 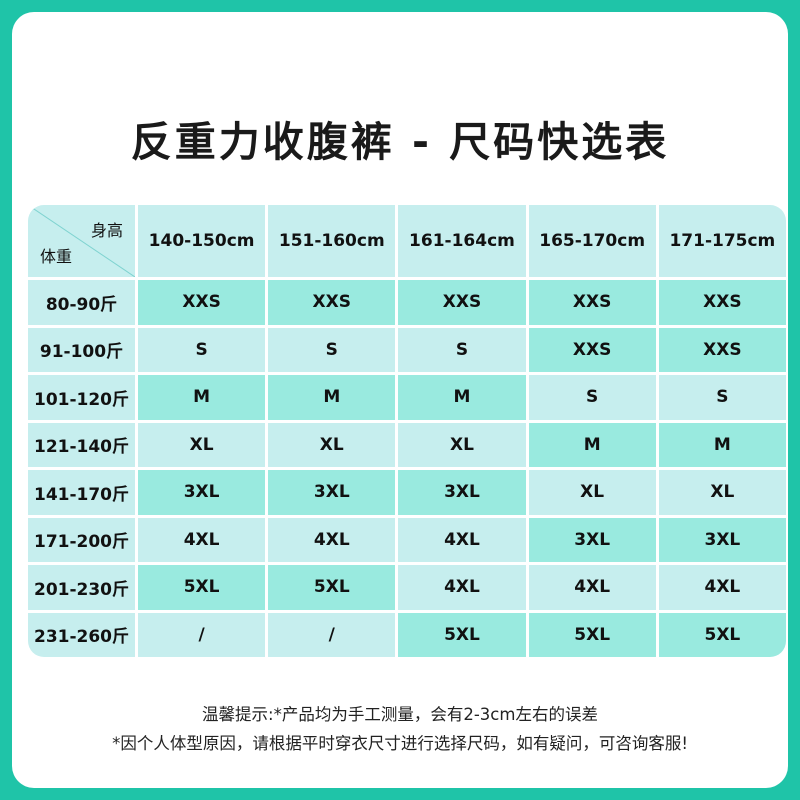 I want to click on row-weight-label: 80-90斤, so click(x=81, y=302).